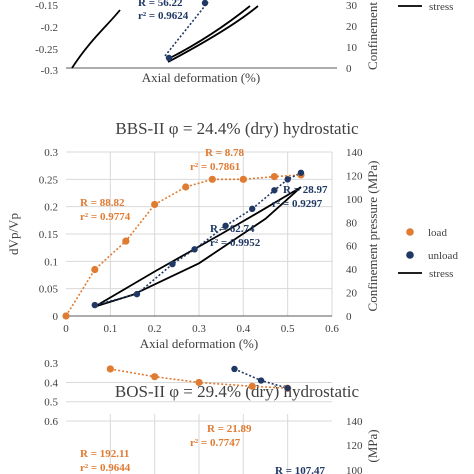  Describe the element at coordinates (243, 329) in the screenshot. I see `p2-x-tick-label: 0.4` at that location.